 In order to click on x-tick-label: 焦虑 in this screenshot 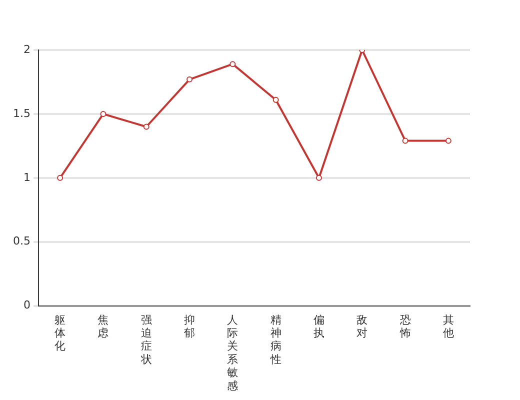, I will do `click(103, 326)`.